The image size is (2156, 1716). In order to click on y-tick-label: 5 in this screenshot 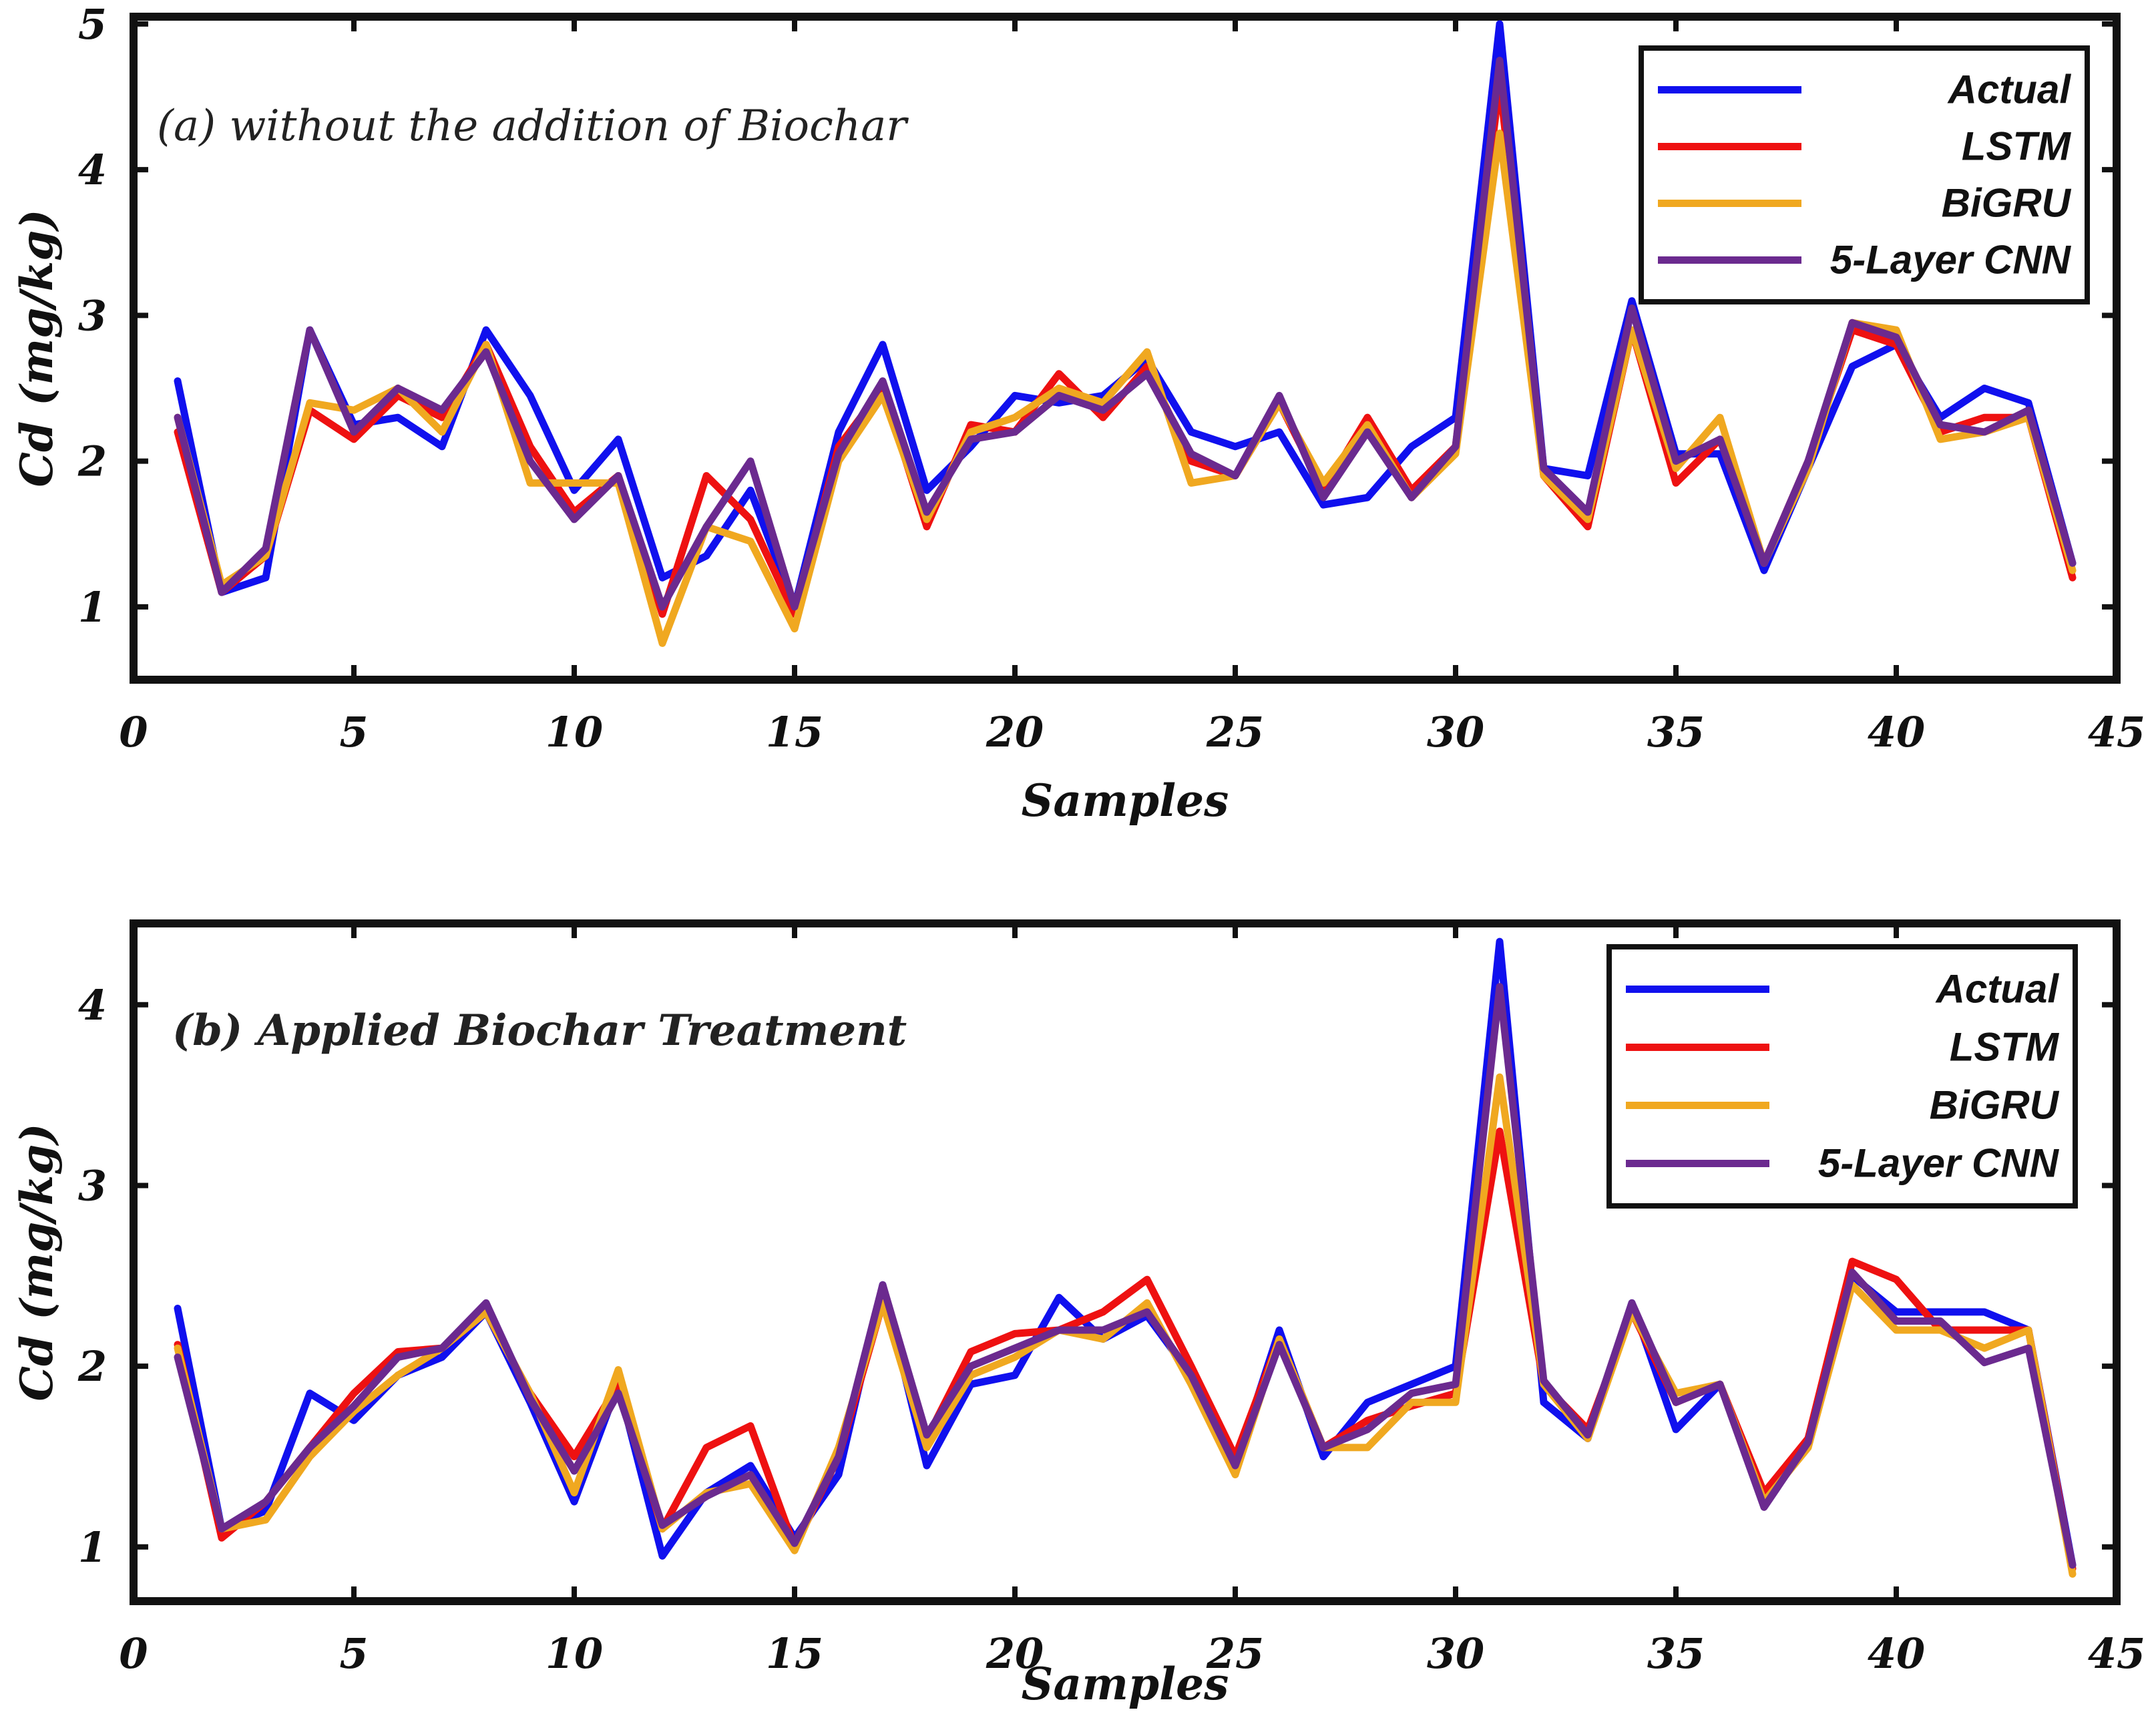, I will do `click(92, 24)`.